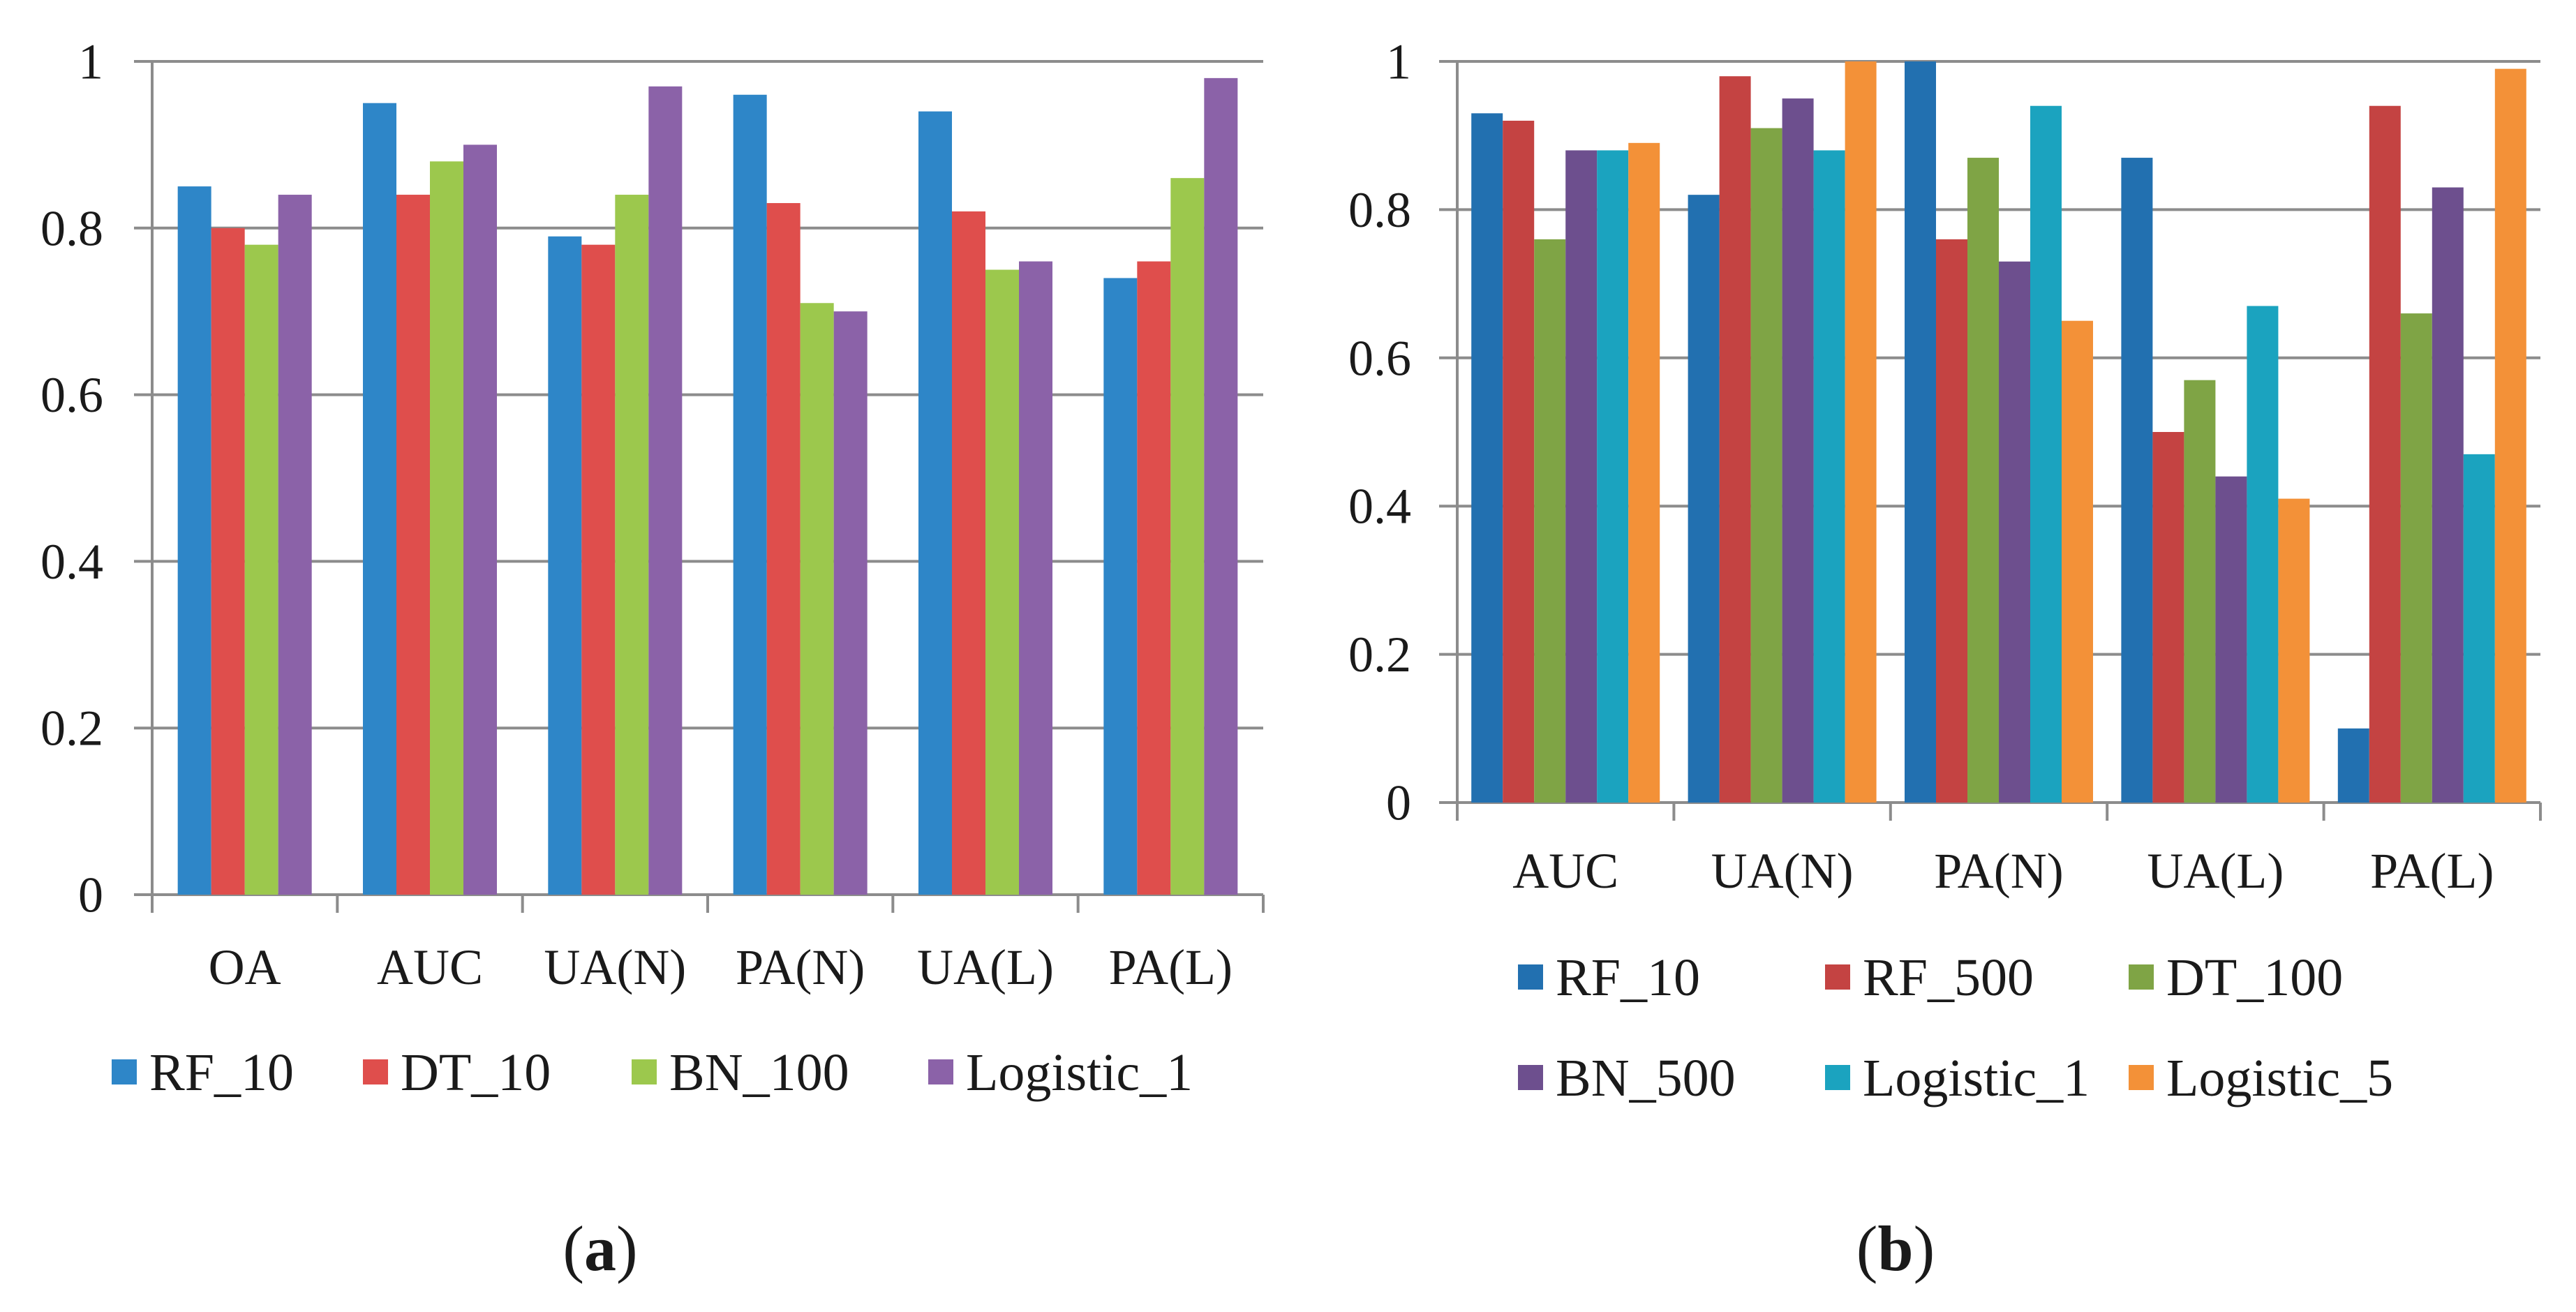 The width and height of the screenshot is (2576, 1312). What do you see at coordinates (476, 1072) in the screenshot?
I see `legend-label: DT_10` at bounding box center [476, 1072].